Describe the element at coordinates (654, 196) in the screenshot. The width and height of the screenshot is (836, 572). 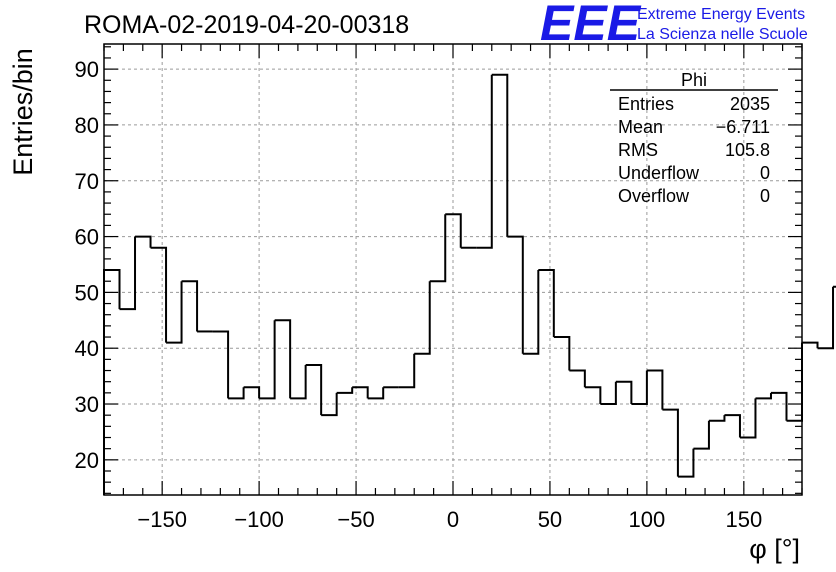
I see `stats-row-label: Overflow` at that location.